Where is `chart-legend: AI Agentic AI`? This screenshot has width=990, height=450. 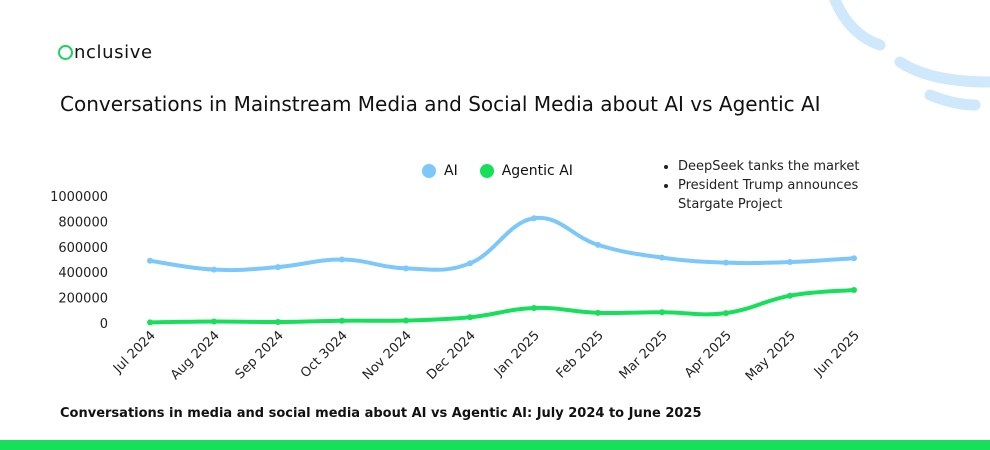 chart-legend: AI Agentic AI is located at coordinates (508, 171).